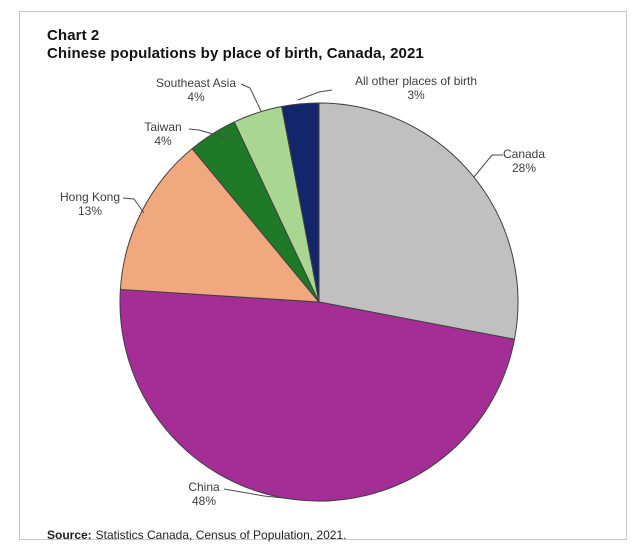 Image resolution: width=638 pixels, height=548 pixels. What do you see at coordinates (263, 494) in the screenshot?
I see `leader-line-china` at bounding box center [263, 494].